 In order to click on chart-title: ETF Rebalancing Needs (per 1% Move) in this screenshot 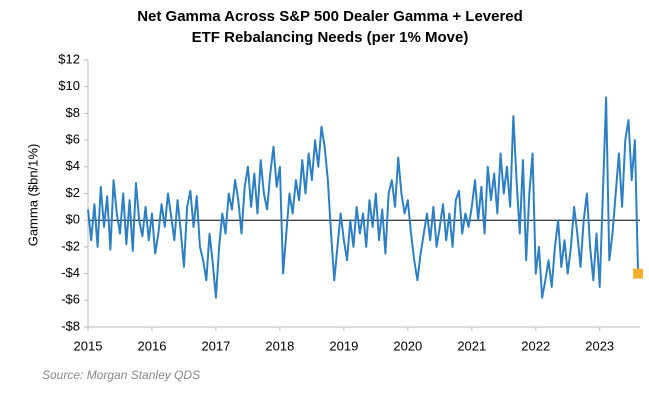, I will do `click(330, 37)`.